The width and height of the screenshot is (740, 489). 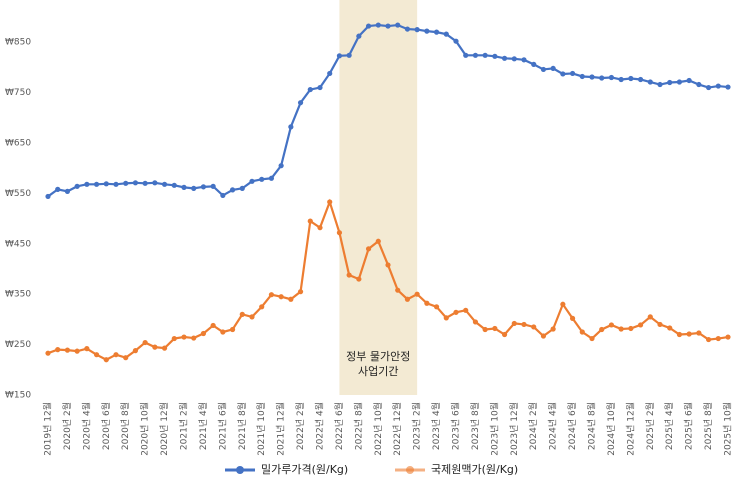 What do you see at coordinates (669, 426) in the screenshot?
I see `x-tick-label: 2025년 4월` at bounding box center [669, 426].